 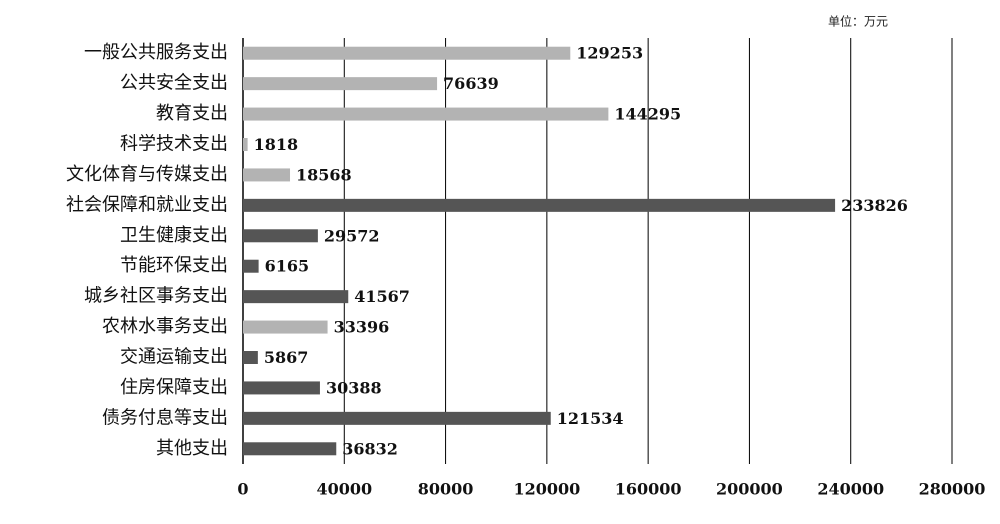 I want to click on y-tick-label: 节能环保支出, so click(x=174, y=265).